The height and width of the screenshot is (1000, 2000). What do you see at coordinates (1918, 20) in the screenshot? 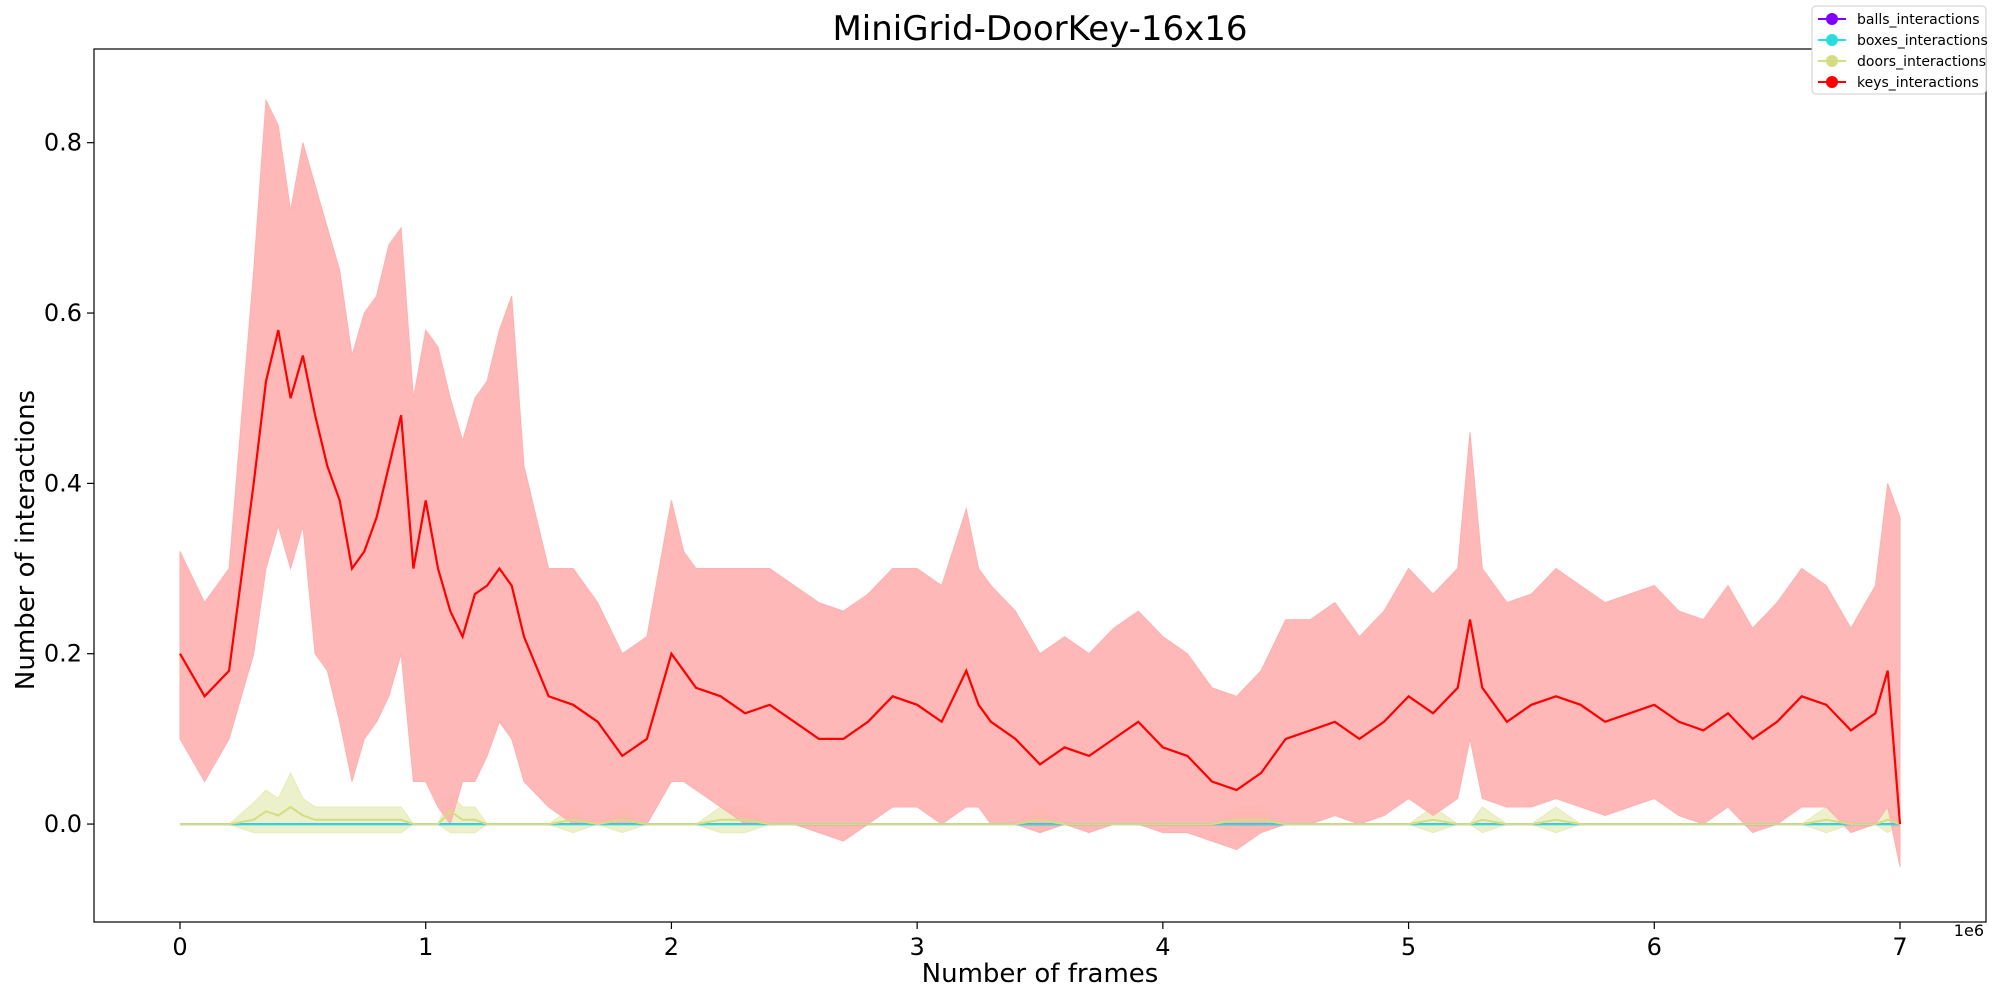
I see `legend-label: balls_interactions` at bounding box center [1918, 20].